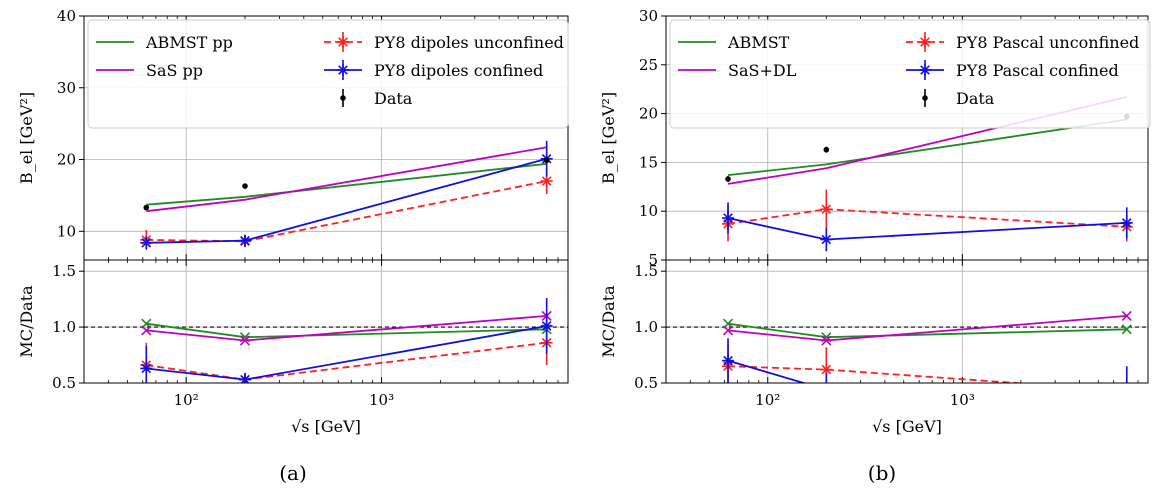  Describe the element at coordinates (648, 162) in the screenshot. I see `y-tick-label: 15` at that location.